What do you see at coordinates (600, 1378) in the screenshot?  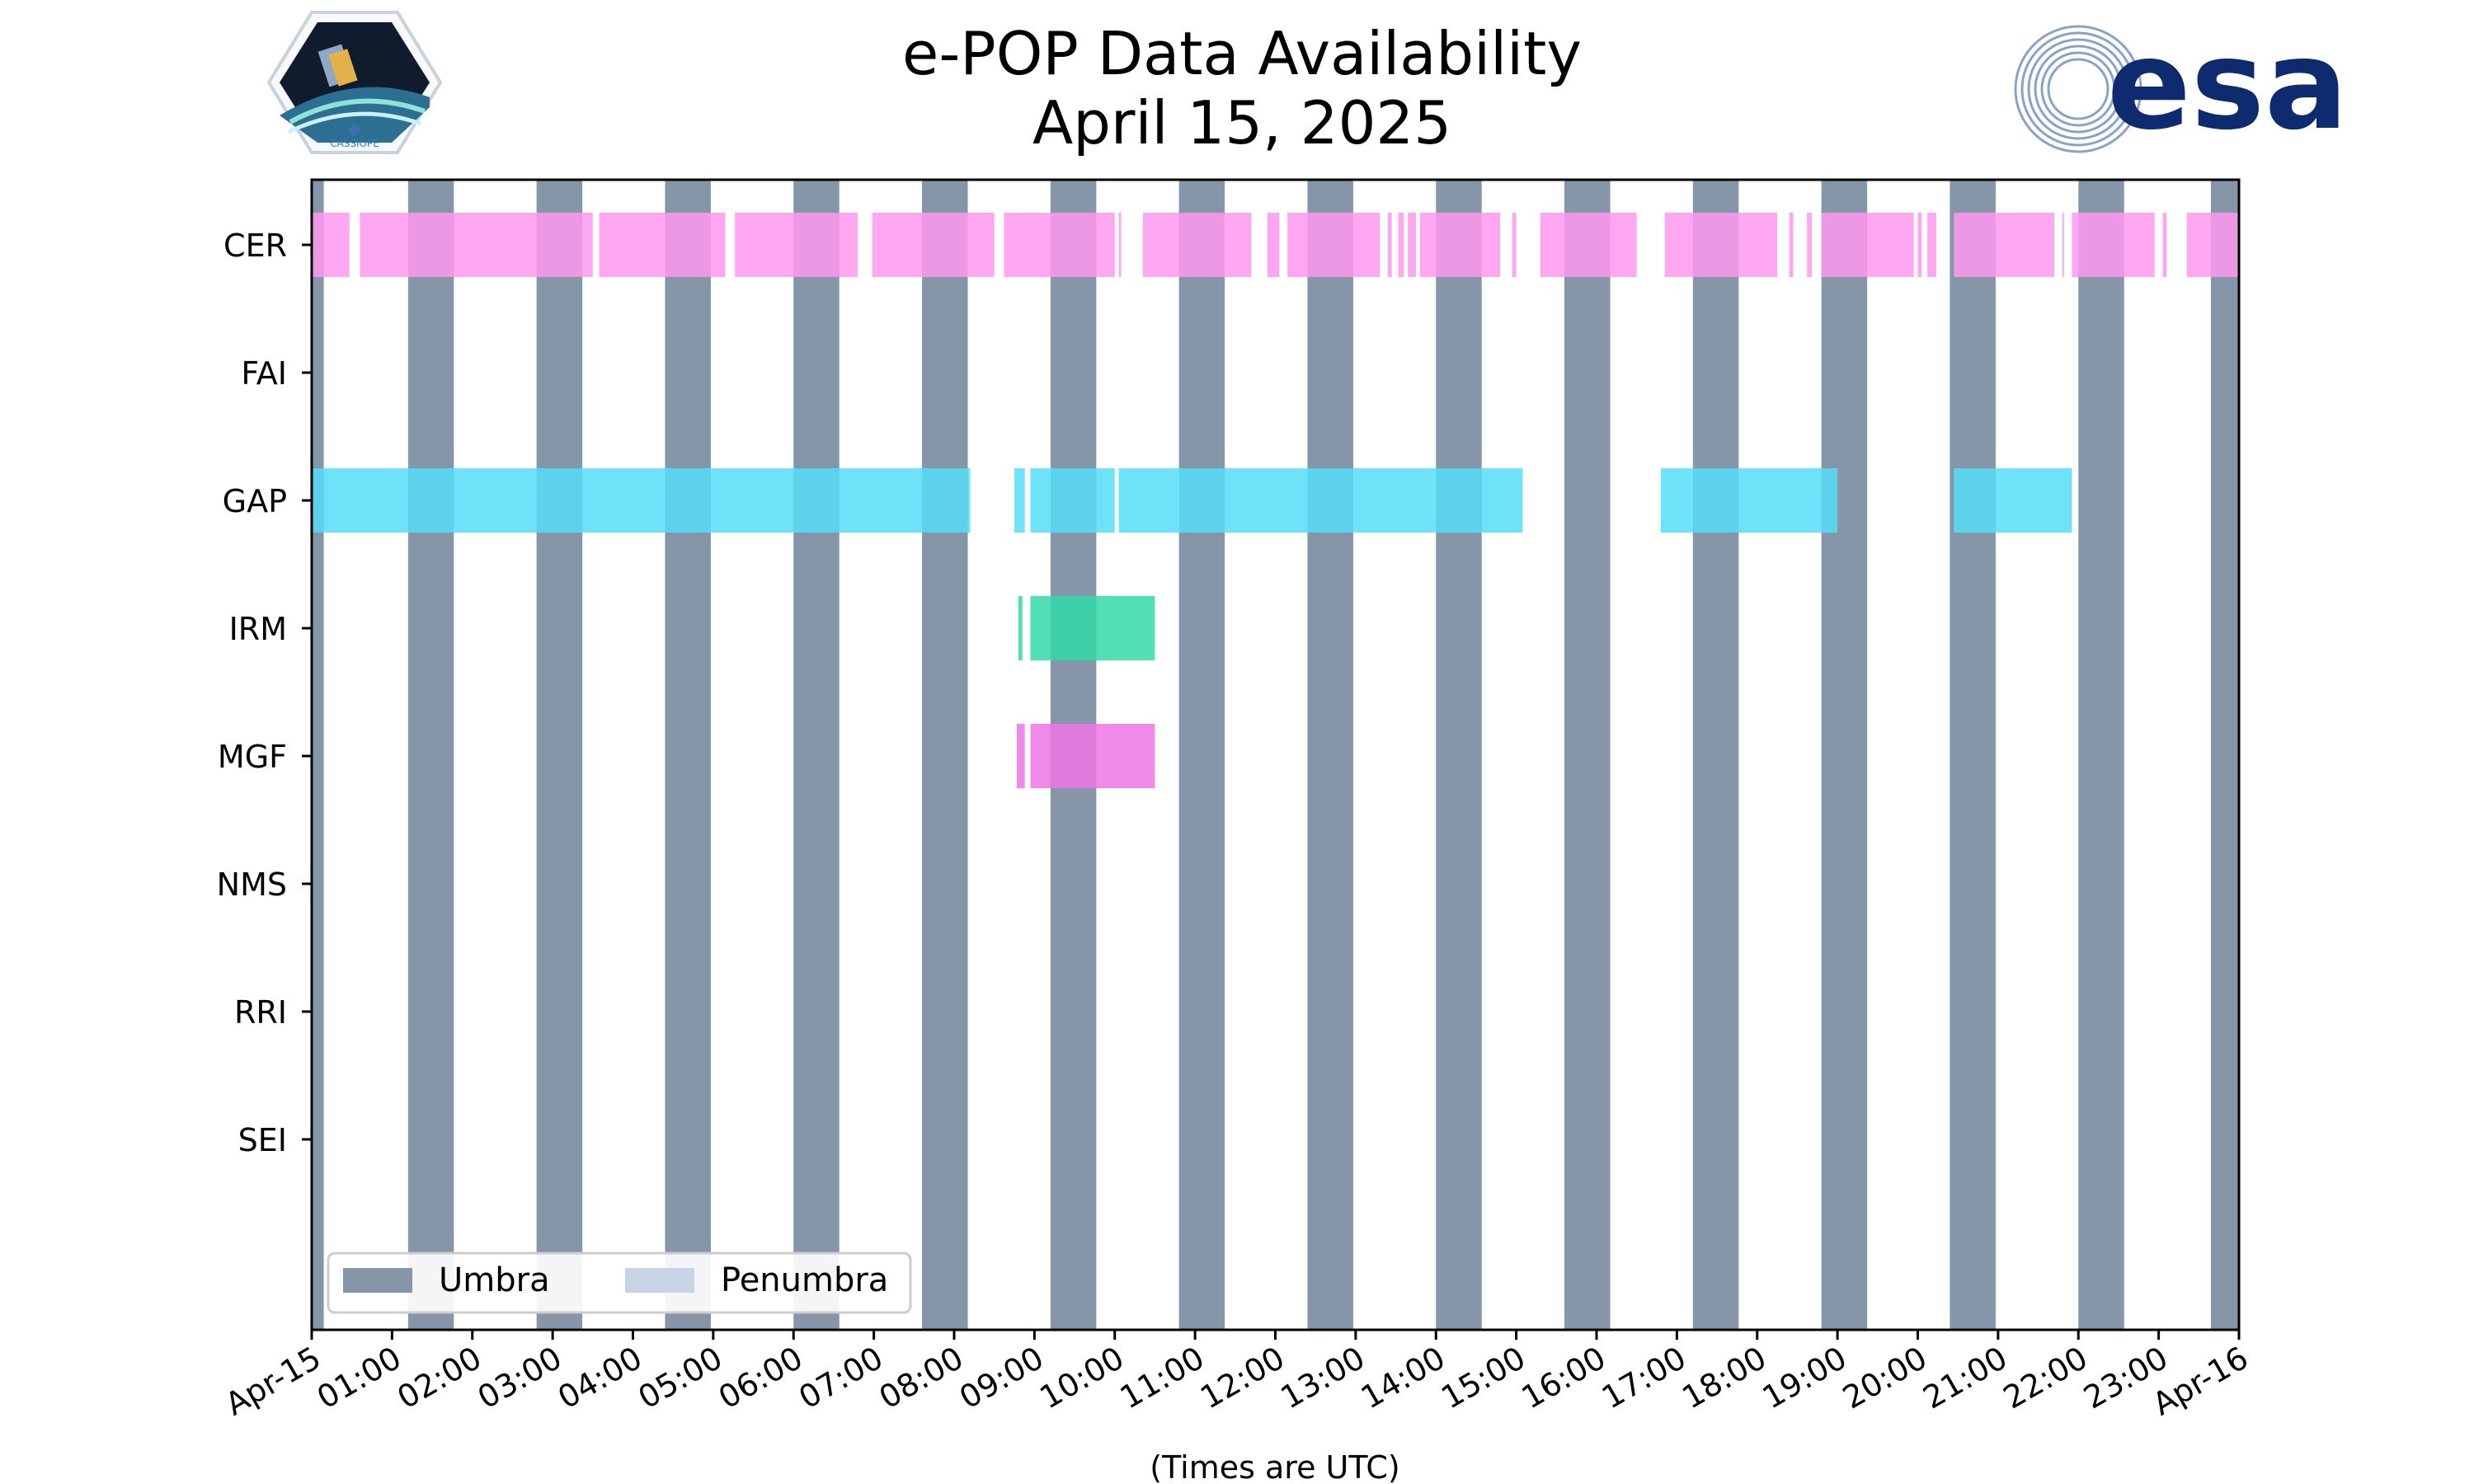 I see `x-tick-label: 04:00` at bounding box center [600, 1378].